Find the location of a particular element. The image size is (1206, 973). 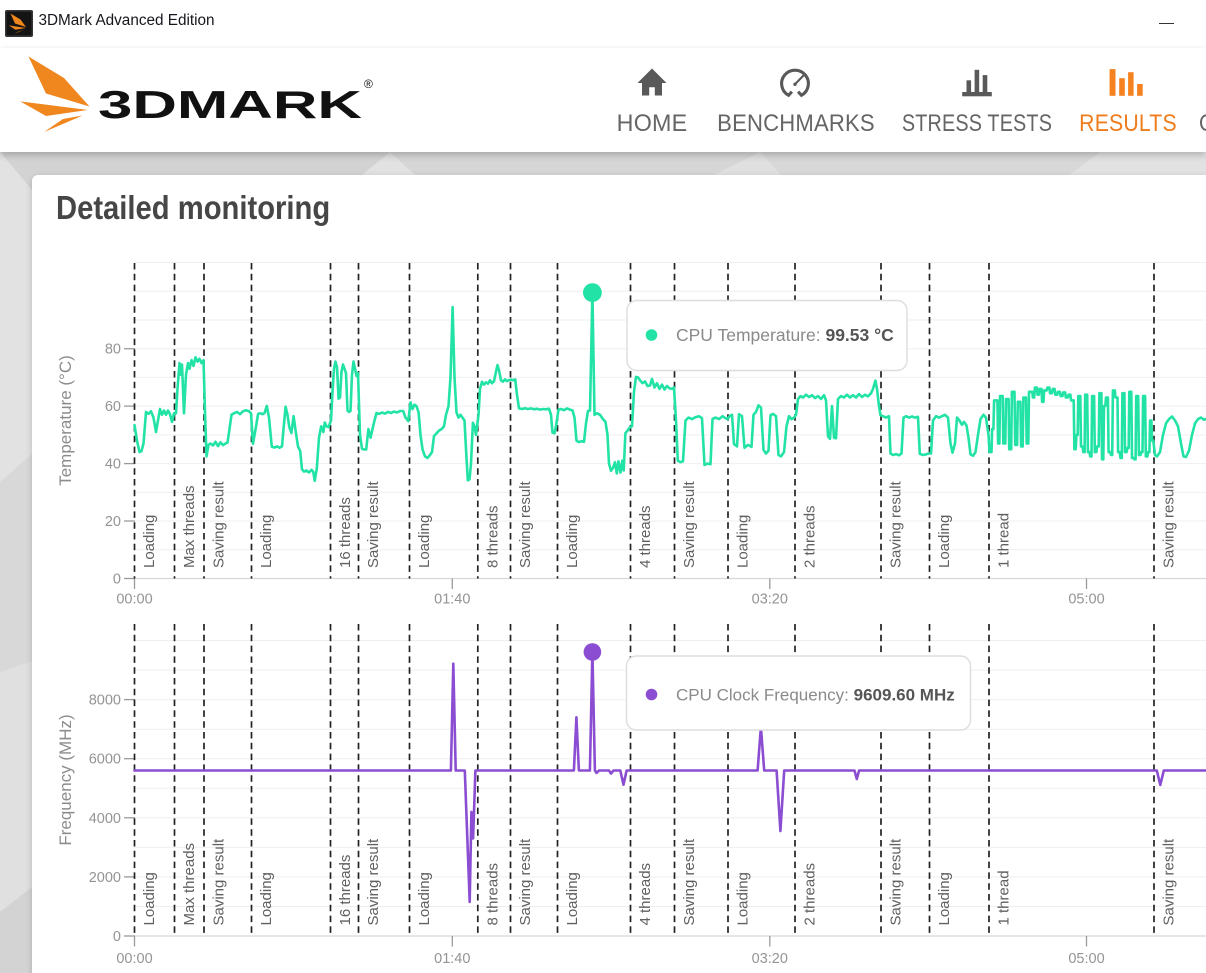

svg-text: Frequency (MHz) is located at coordinates (65, 779).